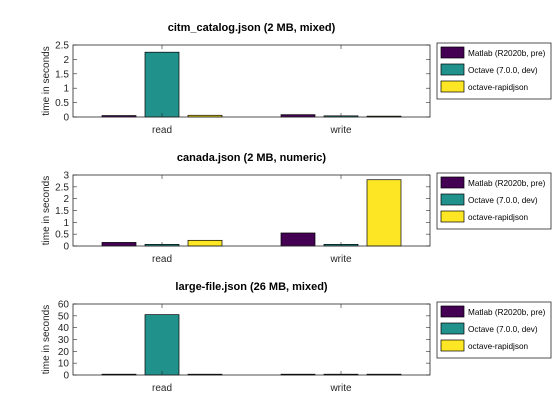  Describe the element at coordinates (64, 352) in the screenshot. I see `y-tick-label: 20` at that location.